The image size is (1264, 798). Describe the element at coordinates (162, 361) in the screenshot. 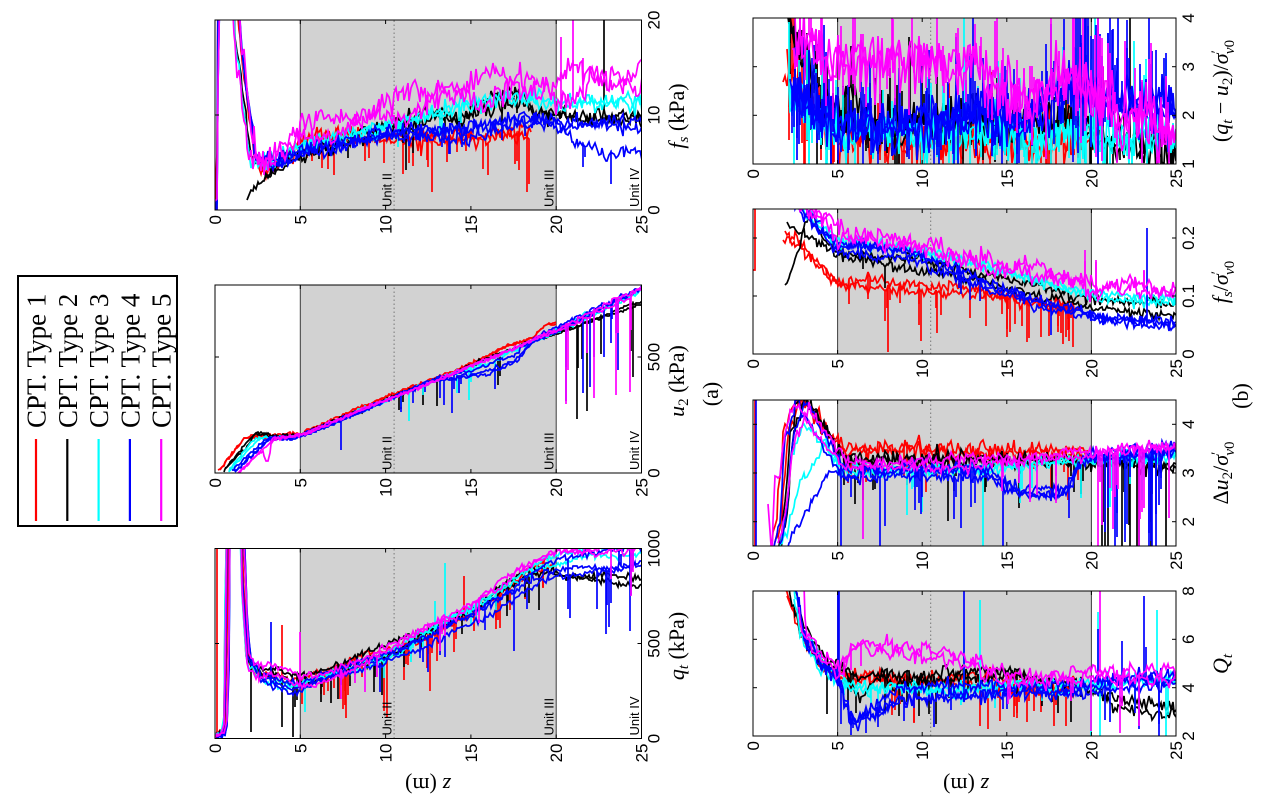

I see `svg-text: CPT. Type 5` at that location.